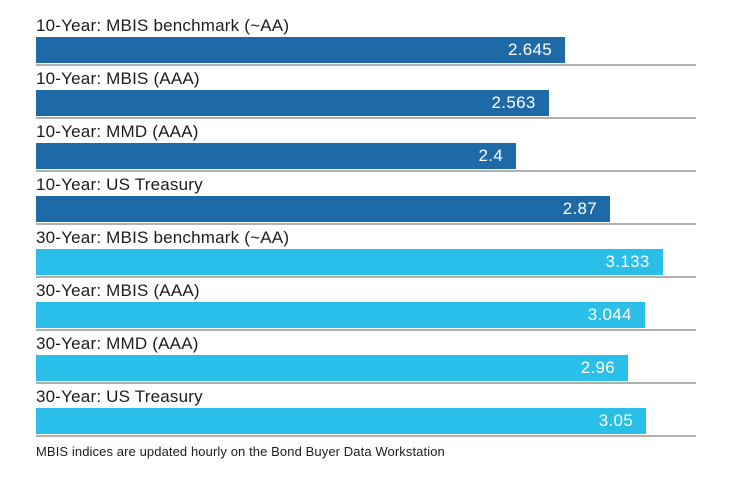 The width and height of the screenshot is (740, 482). I want to click on bar-value-label: 3.044, so click(609, 314).